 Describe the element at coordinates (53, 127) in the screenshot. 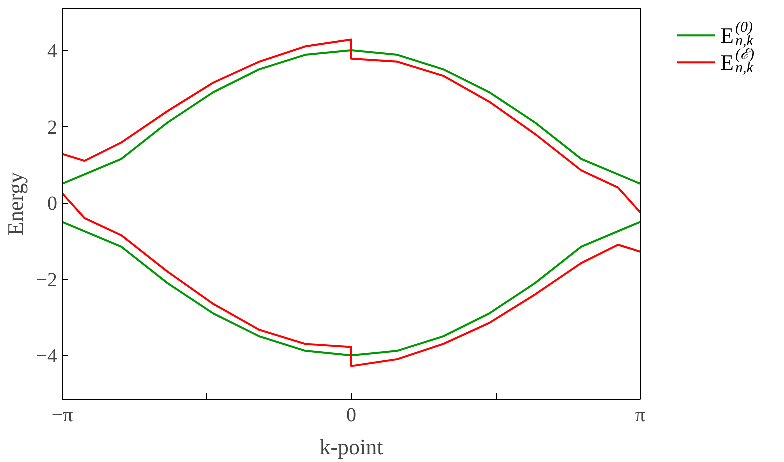

I see `y-tick-label: 2` at that location.